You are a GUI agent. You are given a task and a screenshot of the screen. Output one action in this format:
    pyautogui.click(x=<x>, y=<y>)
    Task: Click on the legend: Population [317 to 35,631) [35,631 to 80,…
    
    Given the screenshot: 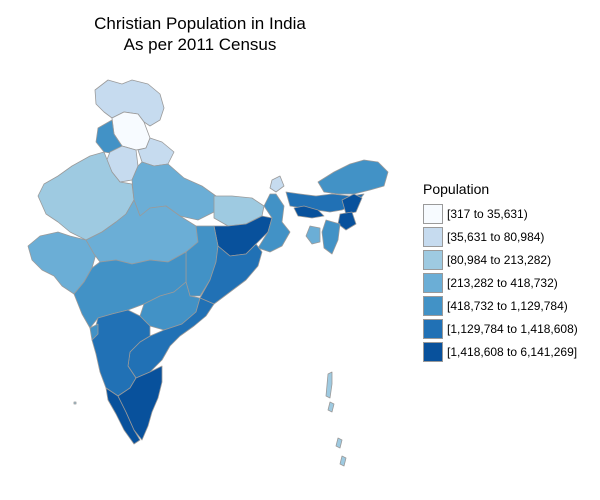 What is the action you would take?
    pyautogui.click(x=500, y=272)
    